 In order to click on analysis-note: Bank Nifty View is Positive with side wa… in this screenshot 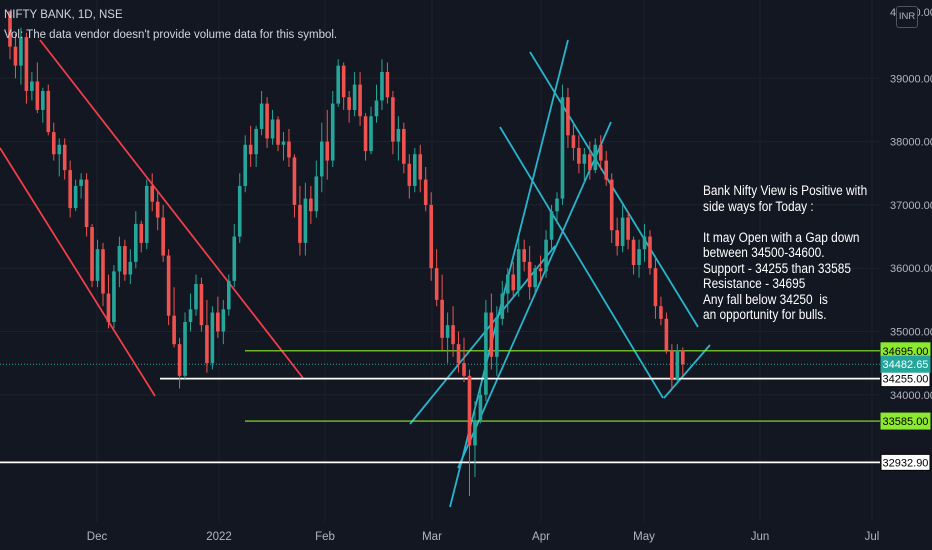, I will do `click(785, 252)`.